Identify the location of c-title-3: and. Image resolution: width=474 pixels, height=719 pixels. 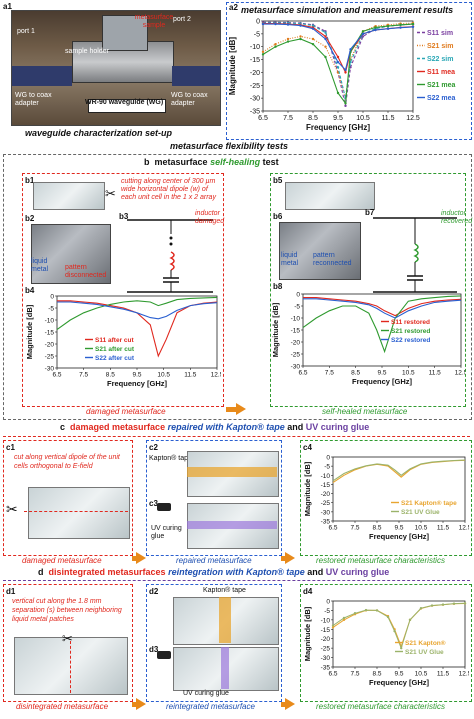
(295, 427).